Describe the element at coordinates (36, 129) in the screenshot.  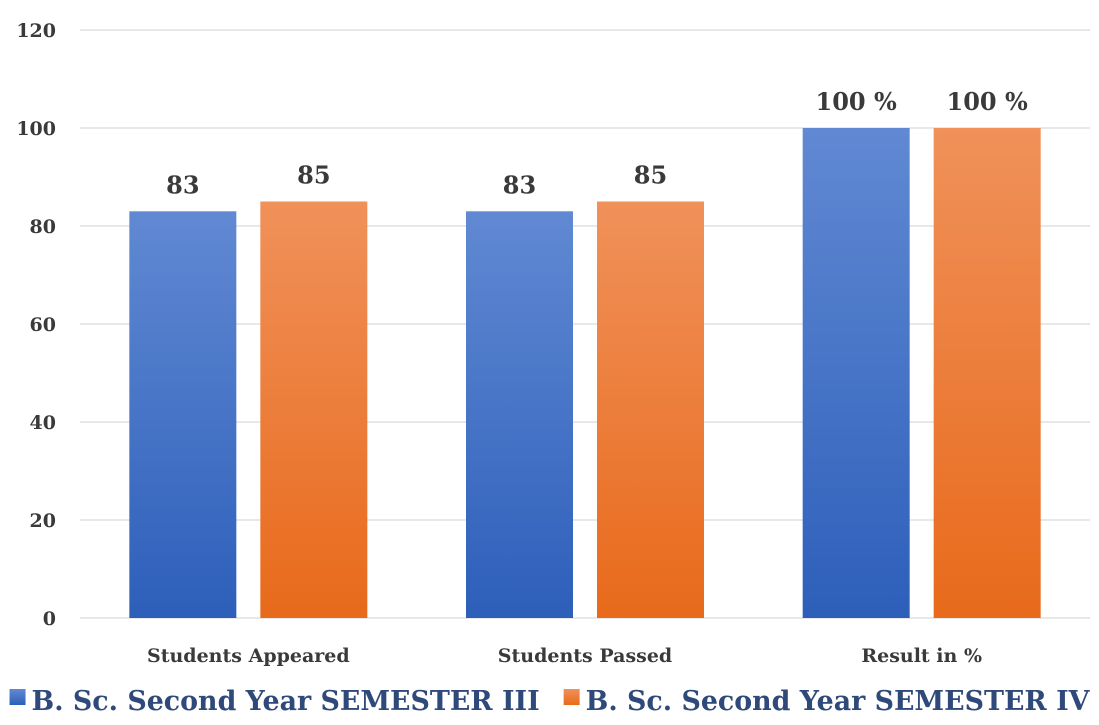
I see `y-tick-label: 100` at that location.